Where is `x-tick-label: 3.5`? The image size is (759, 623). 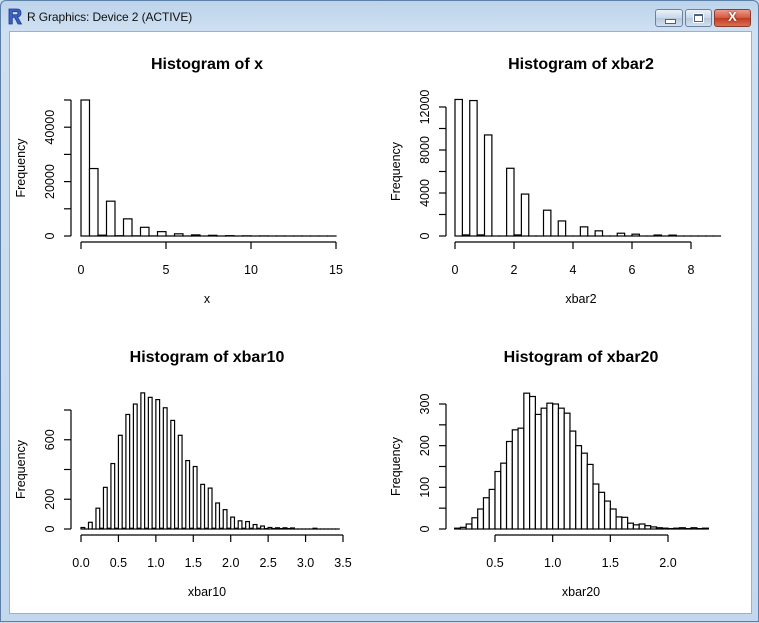 x-tick-label: 3.5 is located at coordinates (342, 563).